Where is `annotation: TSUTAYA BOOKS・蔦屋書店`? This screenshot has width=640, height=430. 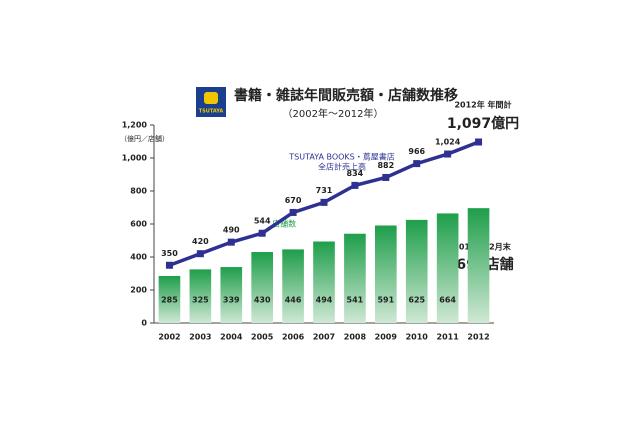
annotation: TSUTAYA BOOKS・蔦屋書店 is located at coordinates (341, 157).